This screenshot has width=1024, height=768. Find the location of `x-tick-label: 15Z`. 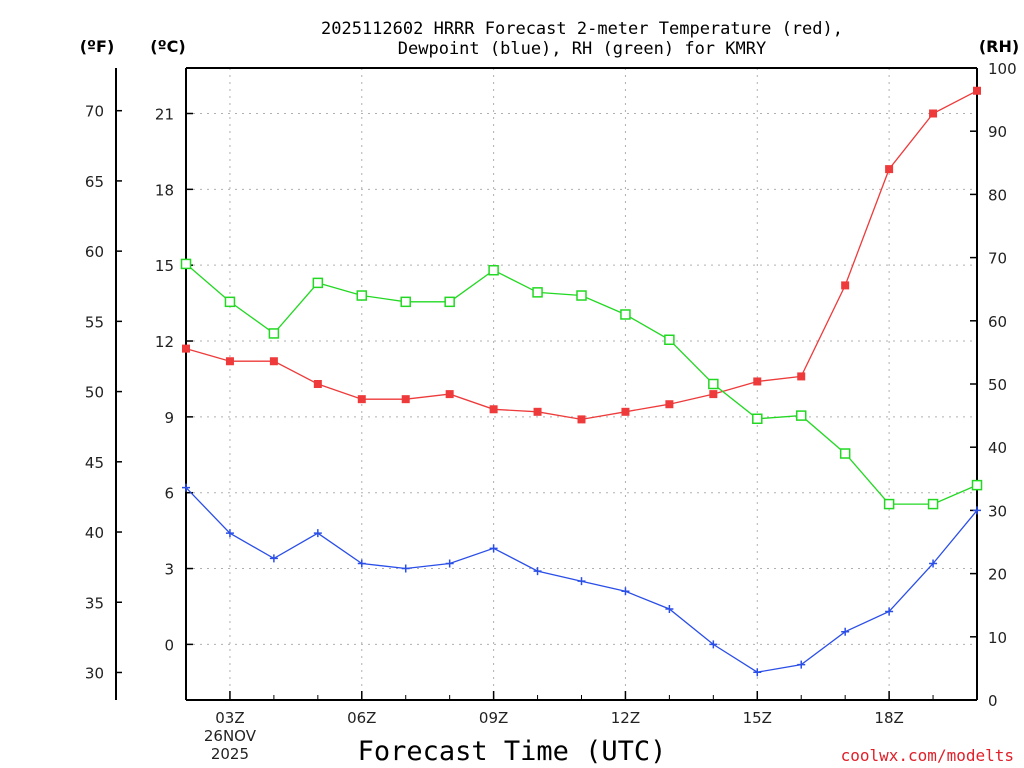

x-tick-label: 15Z is located at coordinates (757, 718).